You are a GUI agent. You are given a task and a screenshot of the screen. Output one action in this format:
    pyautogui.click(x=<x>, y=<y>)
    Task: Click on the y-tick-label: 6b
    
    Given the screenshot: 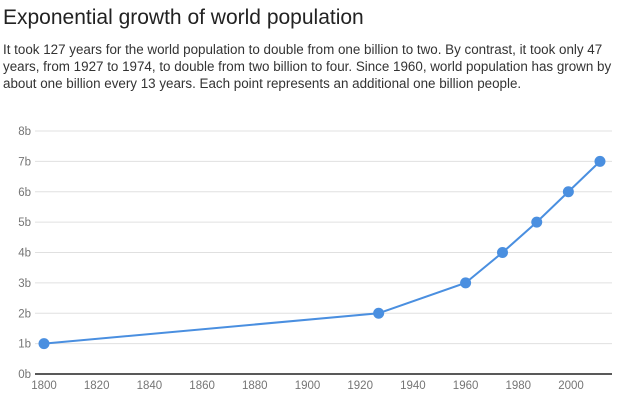 What is the action you would take?
    pyautogui.click(x=24, y=193)
    